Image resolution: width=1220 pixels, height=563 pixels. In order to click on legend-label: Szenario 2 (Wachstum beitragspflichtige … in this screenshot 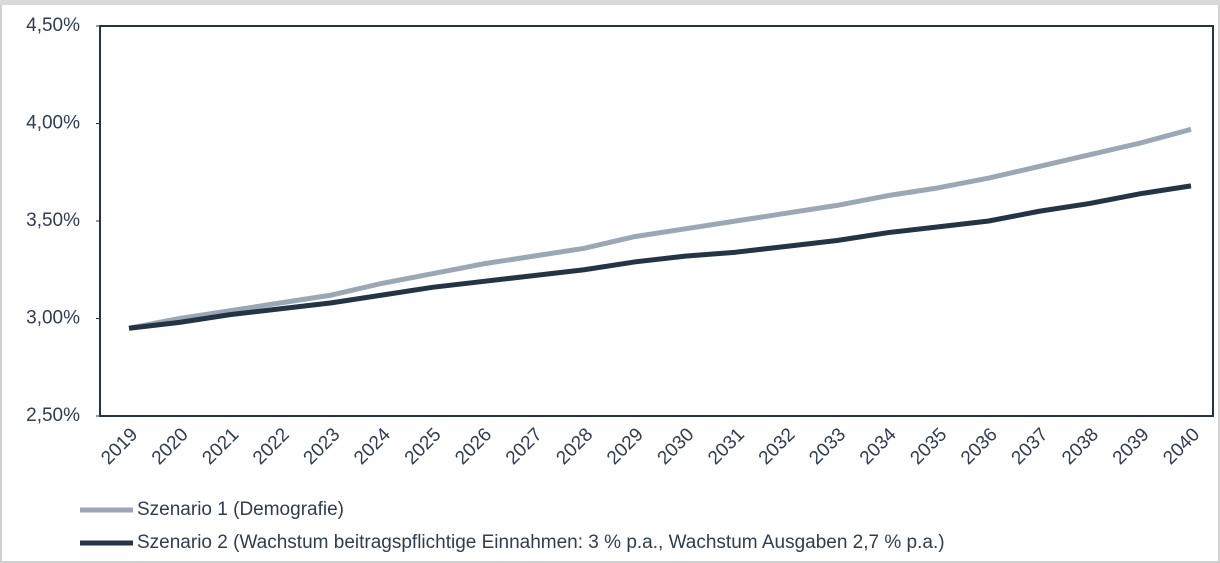, I will do `click(541, 542)`.